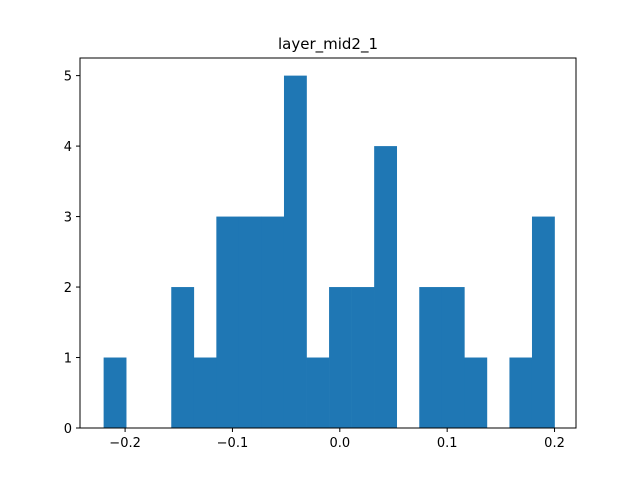  Describe the element at coordinates (554, 443) in the screenshot. I see `x-tick-label: 0.2` at that location.